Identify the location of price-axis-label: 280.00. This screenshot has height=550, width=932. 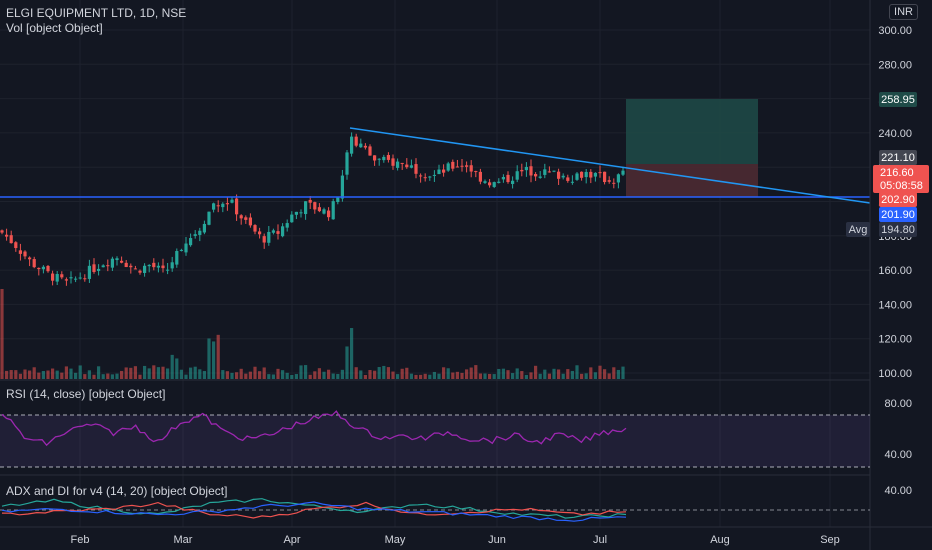
(895, 65).